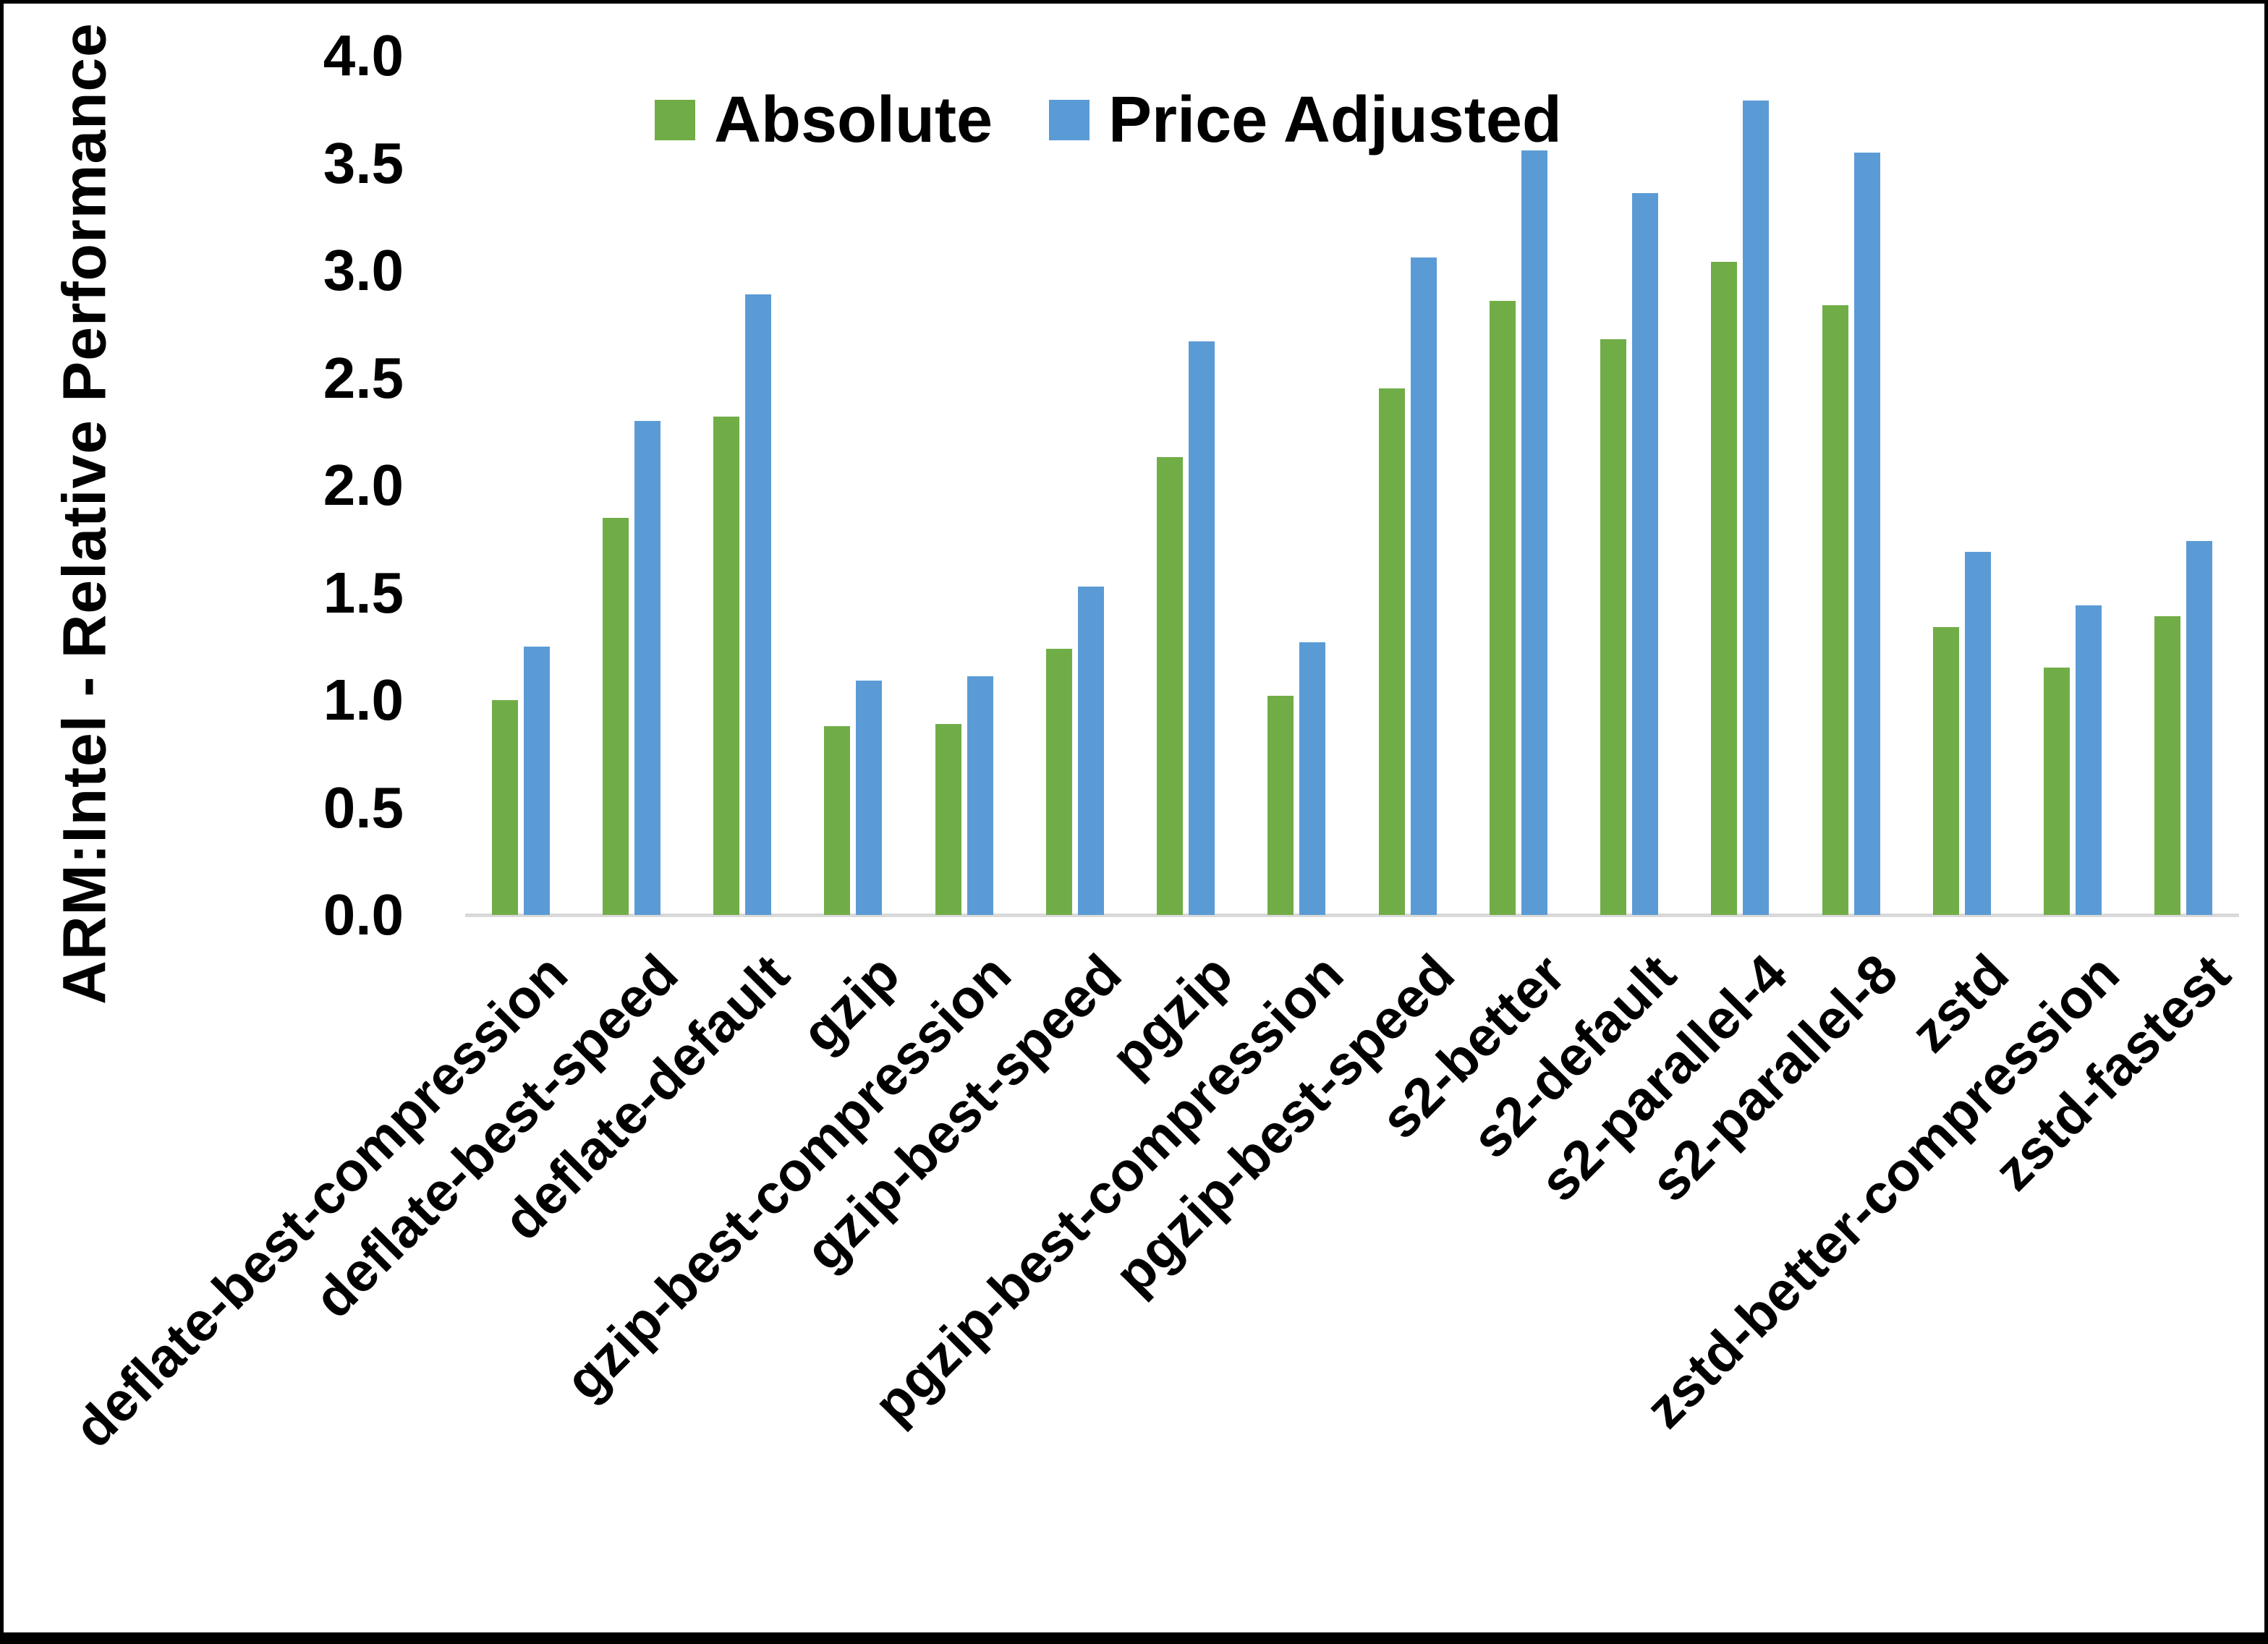 The width and height of the screenshot is (2268, 1644). What do you see at coordinates (84, 513) in the screenshot?
I see `y-axis-title: ARM:Intel - Relative Performance` at bounding box center [84, 513].